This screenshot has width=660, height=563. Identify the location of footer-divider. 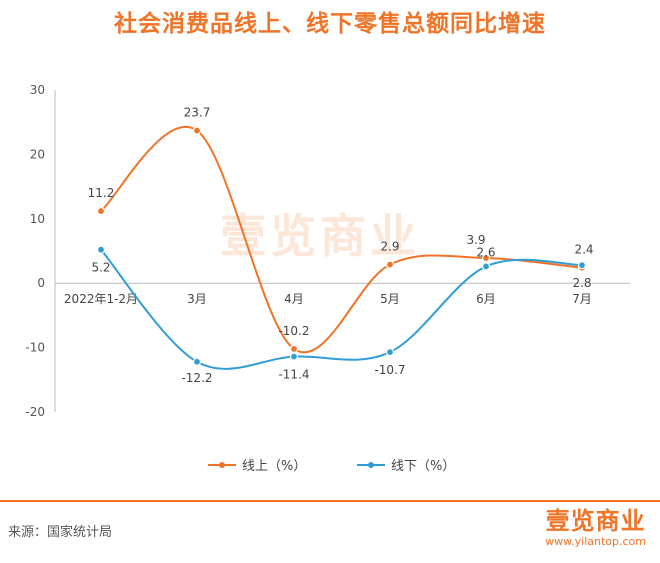
(330, 501).